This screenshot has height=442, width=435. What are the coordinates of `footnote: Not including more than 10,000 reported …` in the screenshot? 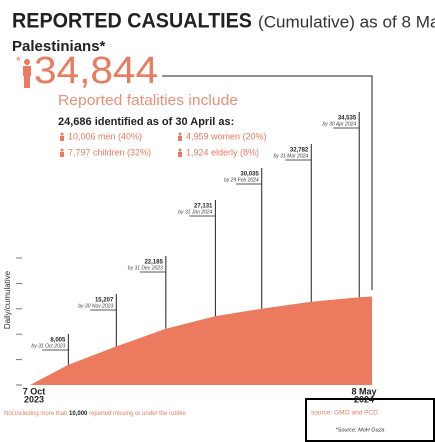 It's located at (95, 414).